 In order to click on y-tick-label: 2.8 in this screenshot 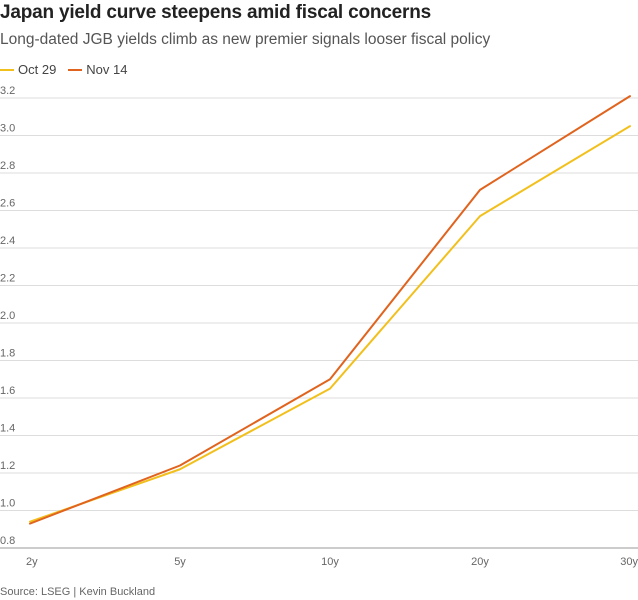, I will do `click(7, 166)`.